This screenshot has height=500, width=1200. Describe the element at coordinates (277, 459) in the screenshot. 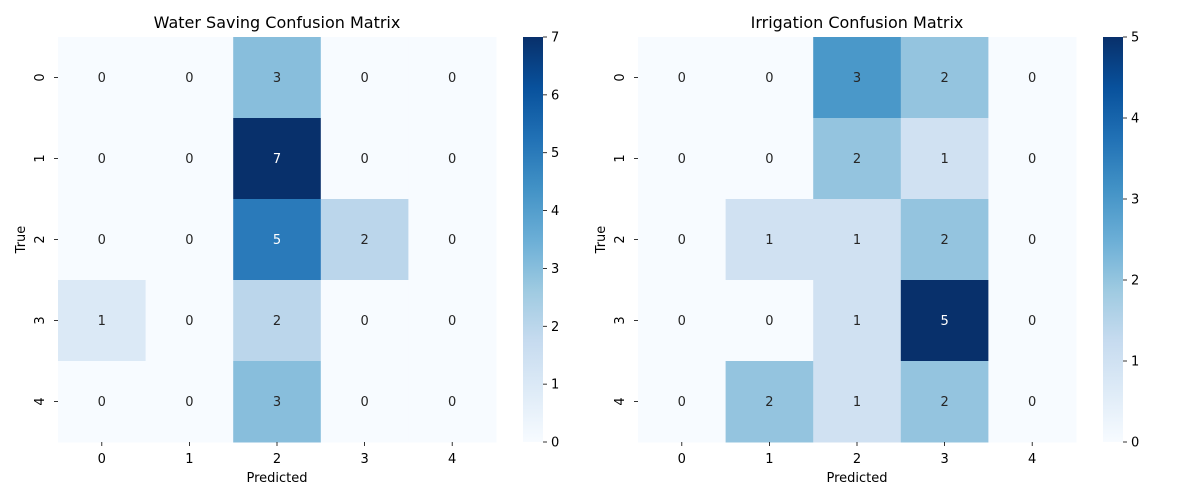

I see `x-tick-label: 2` at that location.